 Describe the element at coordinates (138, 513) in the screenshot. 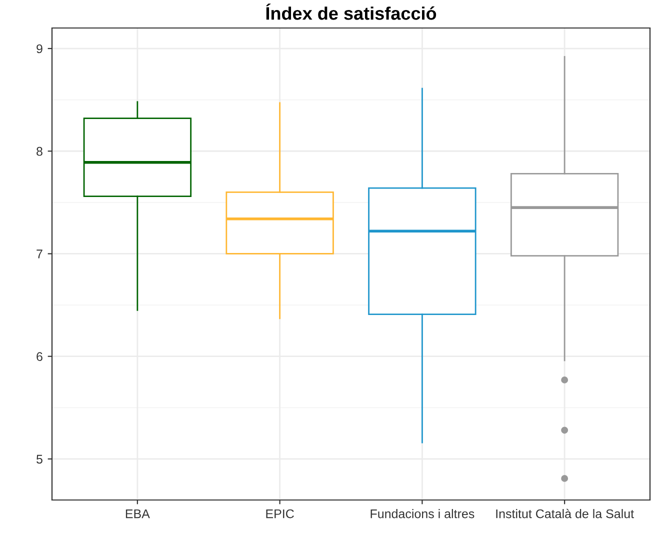

I see `x-tick-label: EBA` at that location.